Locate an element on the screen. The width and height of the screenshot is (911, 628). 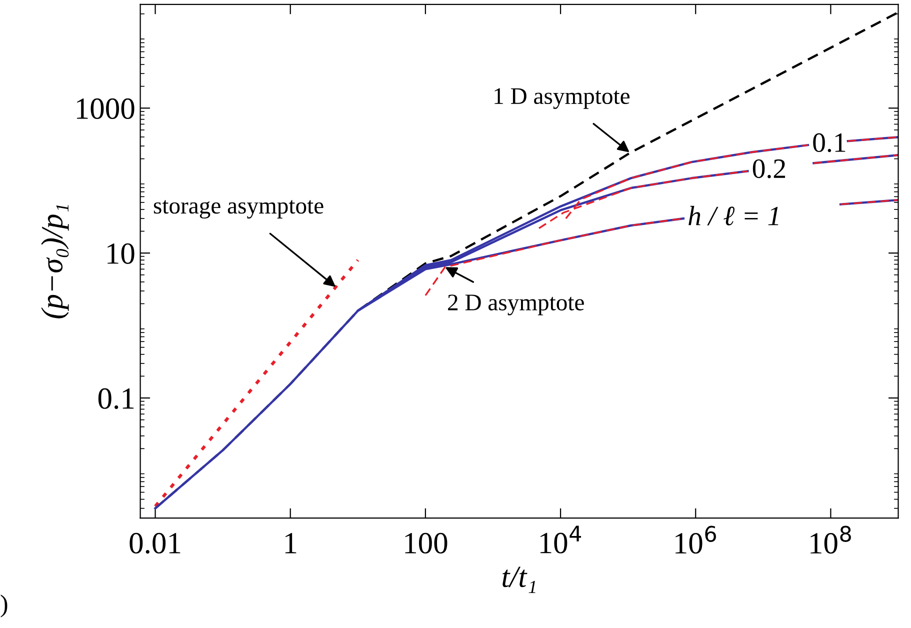
x-tick-label: 0.01 is located at coordinates (155, 543).